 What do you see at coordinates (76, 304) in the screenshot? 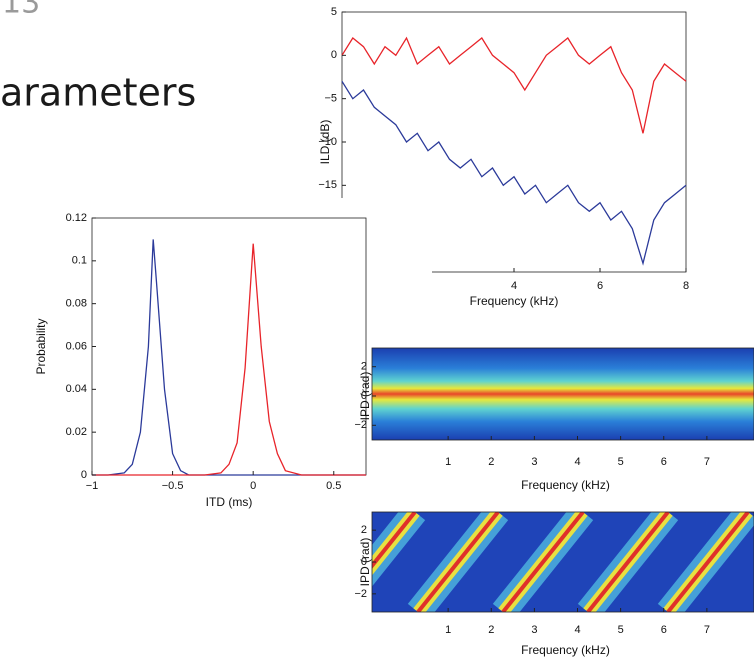
I see `y-tick-label: 0.08` at bounding box center [76, 304].